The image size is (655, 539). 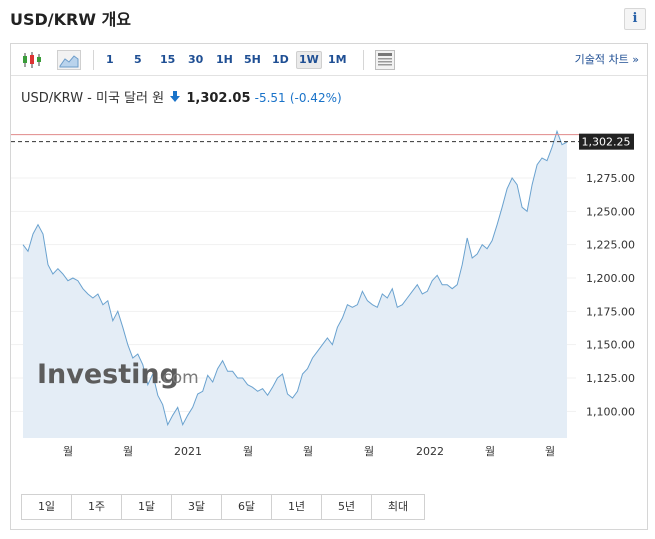 I want to click on period-button-5: 5, so click(x=138, y=59).